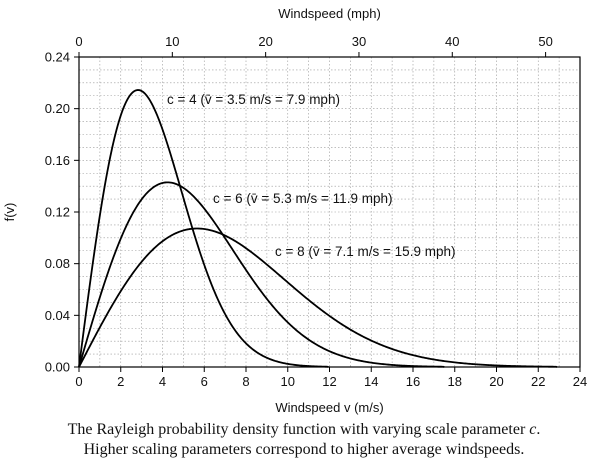  Describe the element at coordinates (288, 381) in the screenshot. I see `x-tick-label: 10` at that location.